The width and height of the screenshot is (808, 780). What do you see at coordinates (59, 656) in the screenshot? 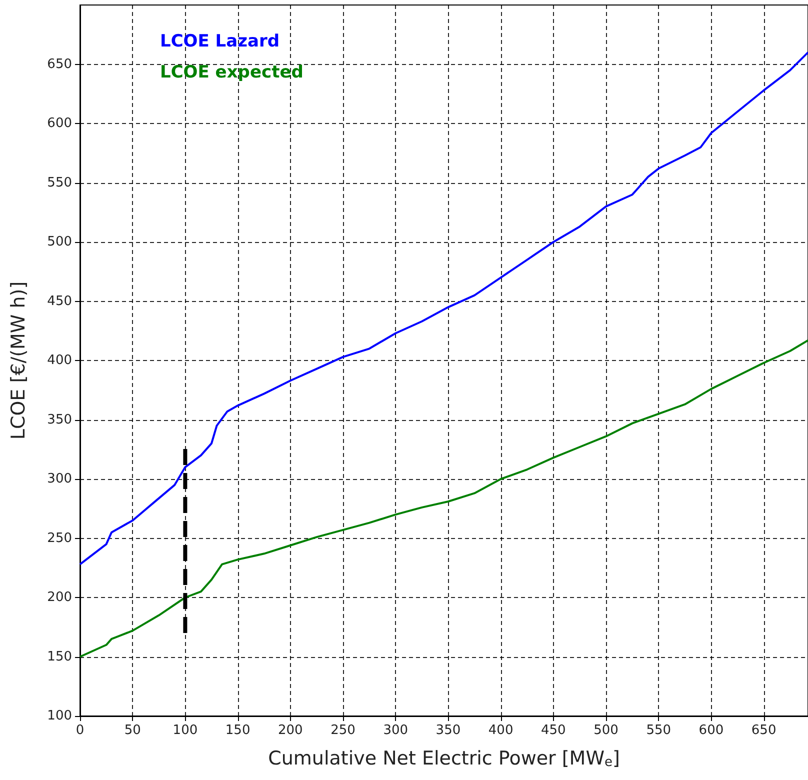
I see `y-tick-label: 150` at bounding box center [59, 656].